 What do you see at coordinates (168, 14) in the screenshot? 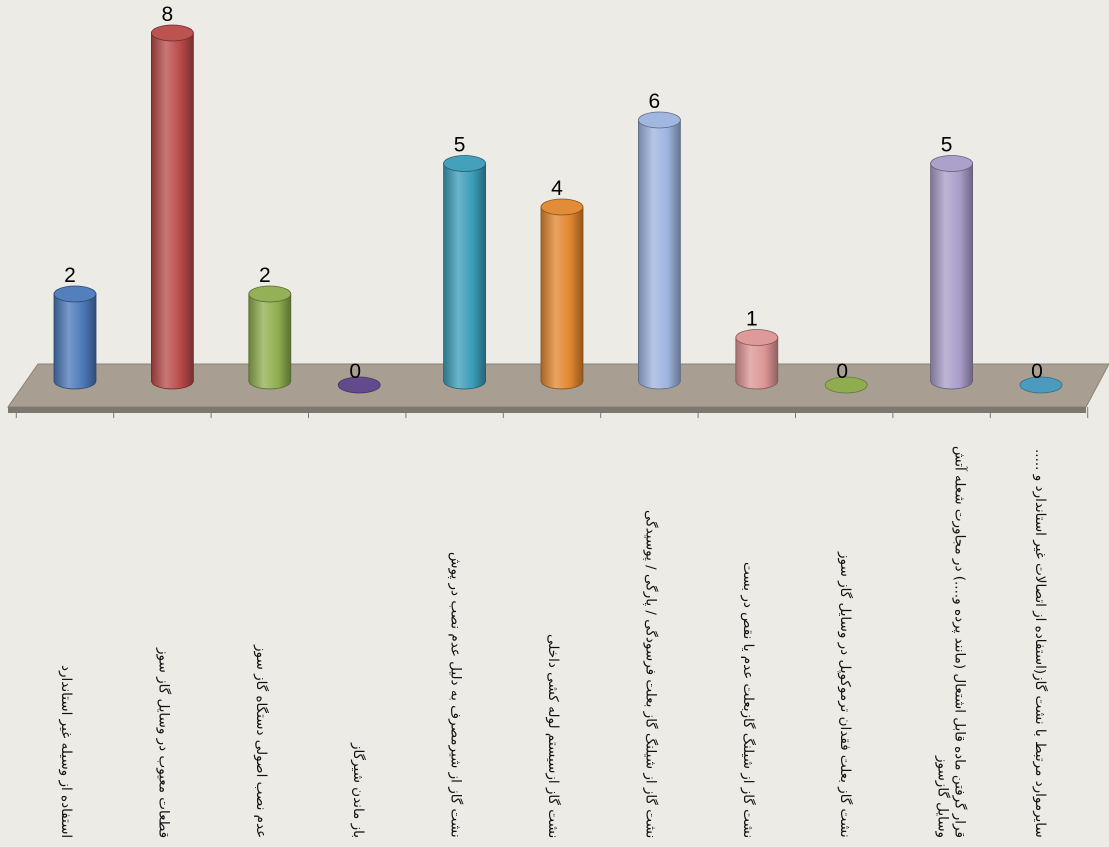
I see `value-label: 8` at bounding box center [168, 14].